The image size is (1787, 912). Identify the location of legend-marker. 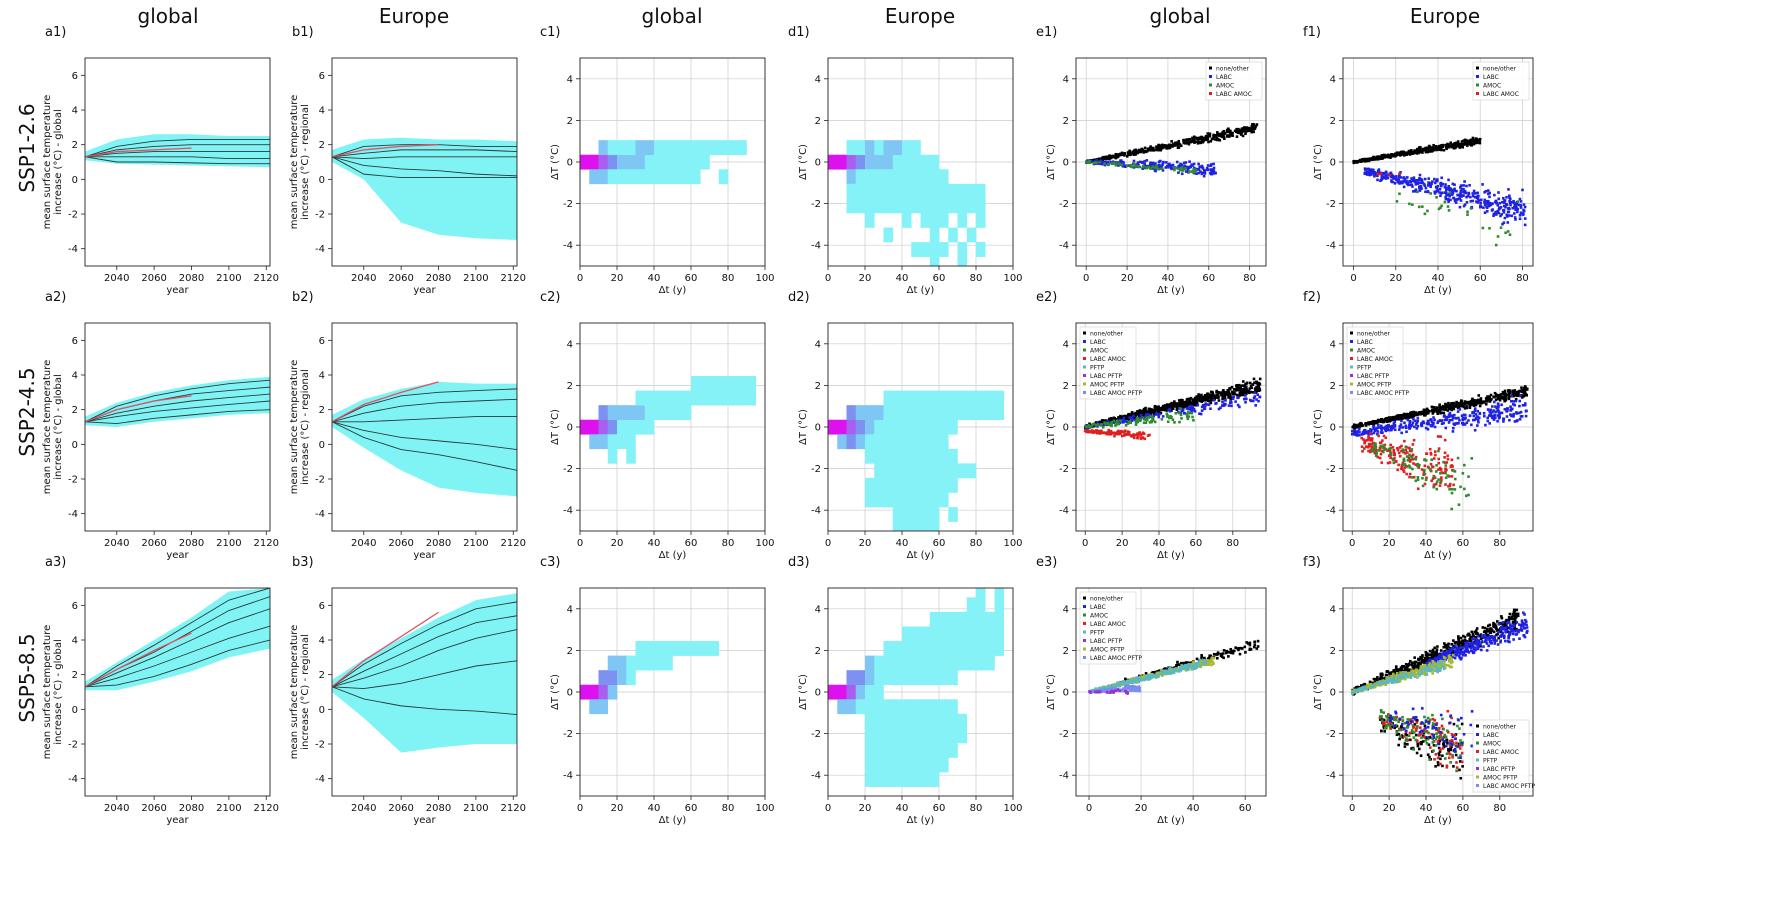
(1351, 384).